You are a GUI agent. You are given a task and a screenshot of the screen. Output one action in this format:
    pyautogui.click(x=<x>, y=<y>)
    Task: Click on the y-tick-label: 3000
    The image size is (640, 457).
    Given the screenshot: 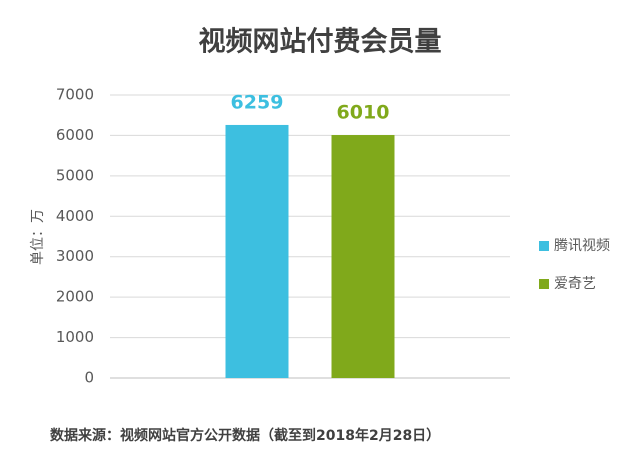 What is the action you would take?
    pyautogui.click(x=75, y=256)
    